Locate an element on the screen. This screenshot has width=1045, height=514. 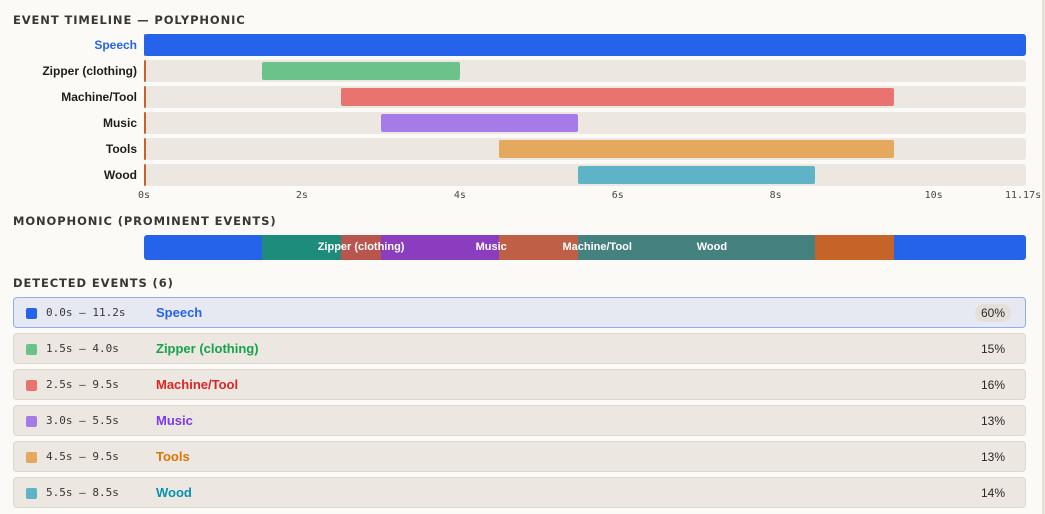
timeline-row-label: Tools is located at coordinates (121, 149).